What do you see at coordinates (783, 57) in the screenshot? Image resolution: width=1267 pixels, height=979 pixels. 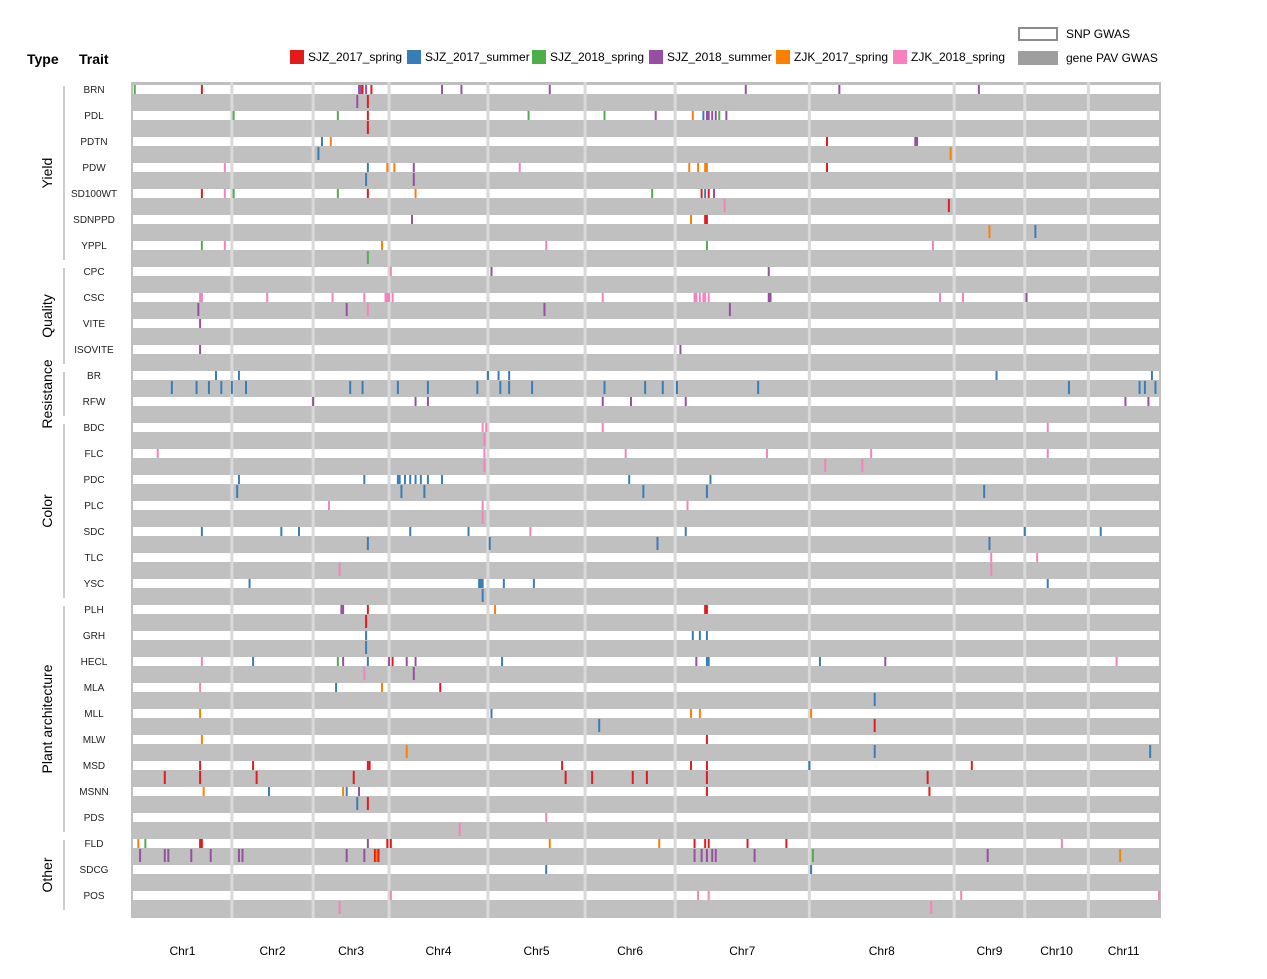 I see `legend-swatch` at bounding box center [783, 57].